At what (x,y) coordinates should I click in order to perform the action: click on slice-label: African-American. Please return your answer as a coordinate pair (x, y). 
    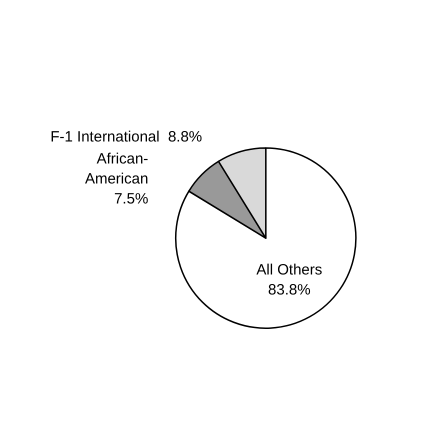
    Looking at the image, I should click on (116, 169).